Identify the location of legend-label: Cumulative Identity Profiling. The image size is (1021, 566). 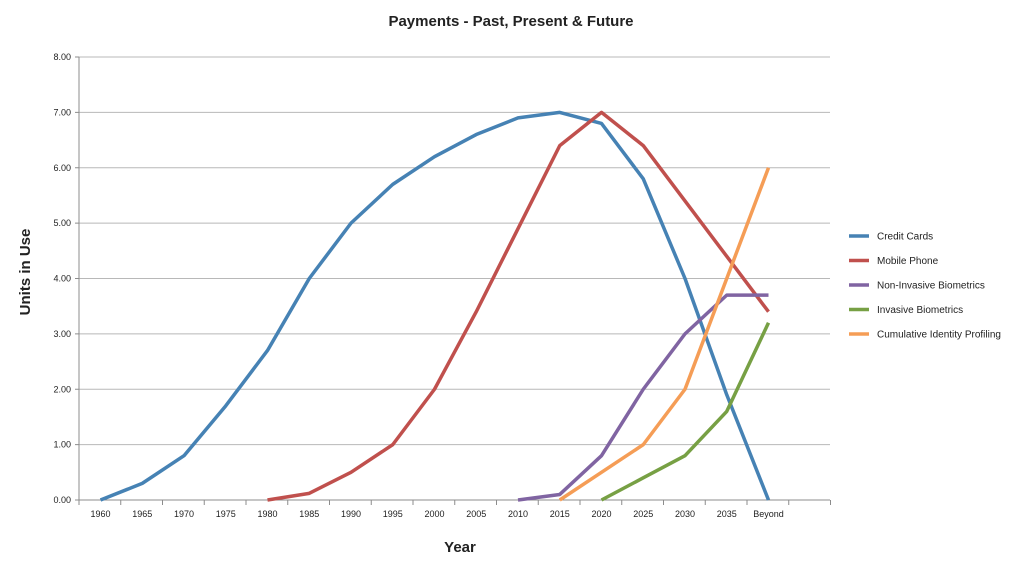
(939, 335).